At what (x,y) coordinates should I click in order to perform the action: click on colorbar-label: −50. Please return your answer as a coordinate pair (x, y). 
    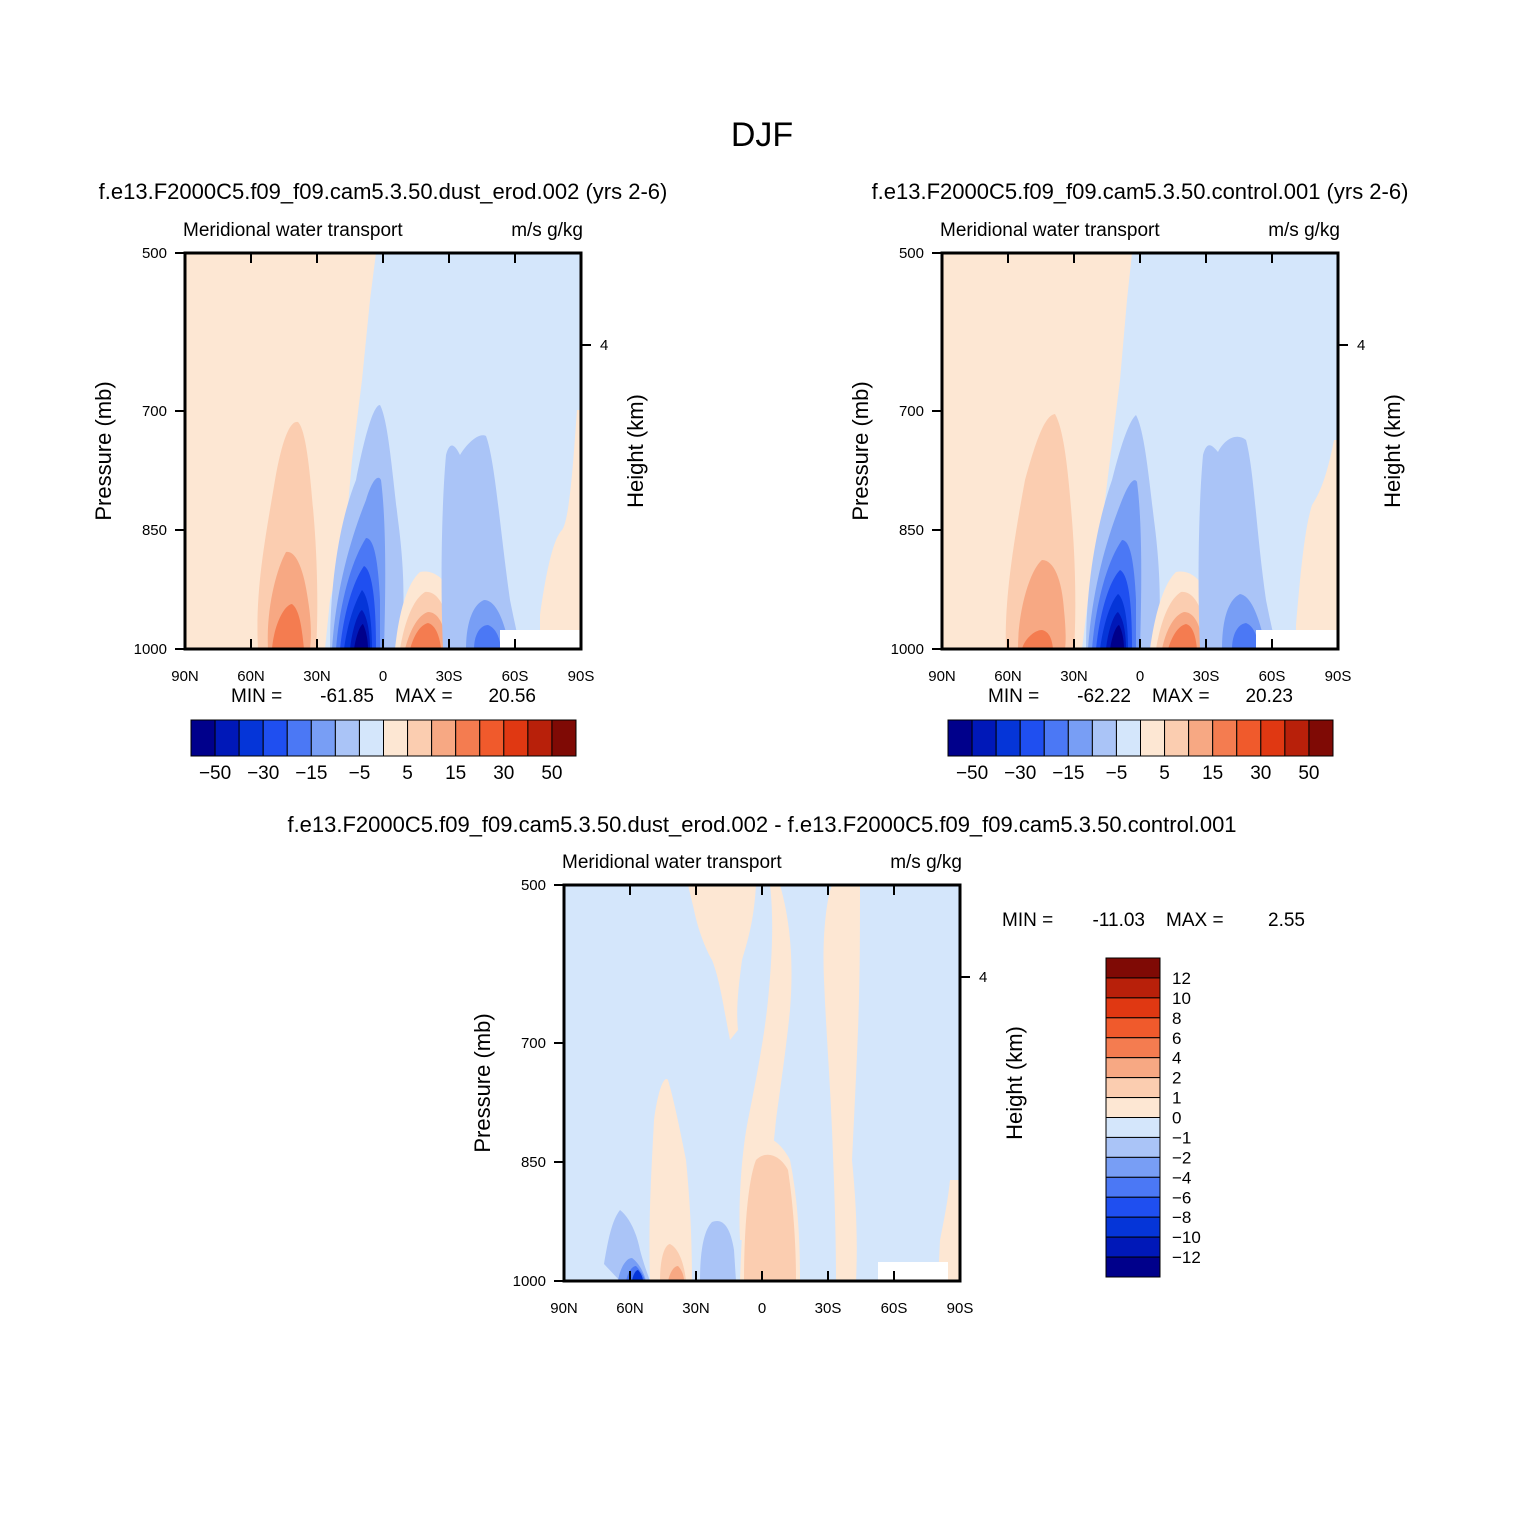
    Looking at the image, I should click on (972, 773).